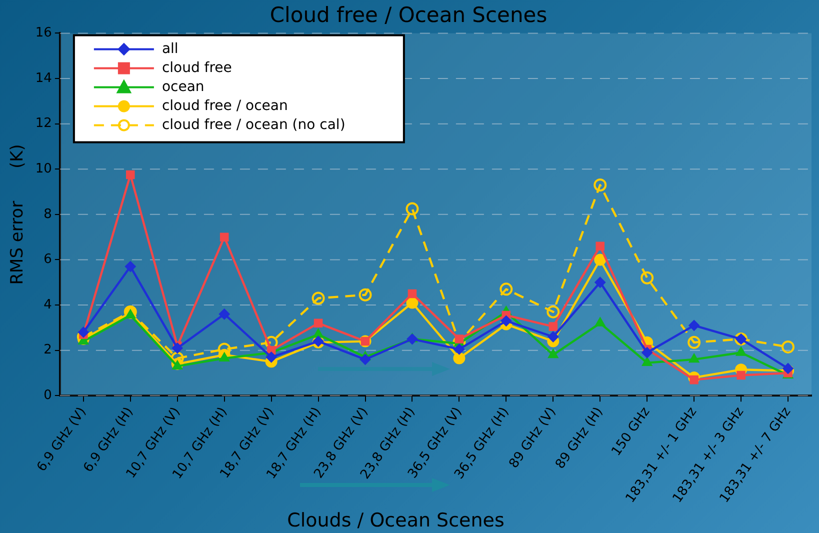 The height and width of the screenshot is (533, 819). What do you see at coordinates (48, 214) in the screenshot?
I see `y-tick-label: 8` at bounding box center [48, 214].